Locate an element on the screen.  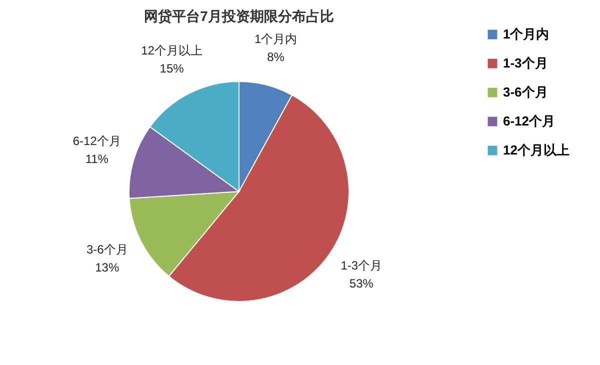
slice-label: 6-12个月 is located at coordinates (96, 141).